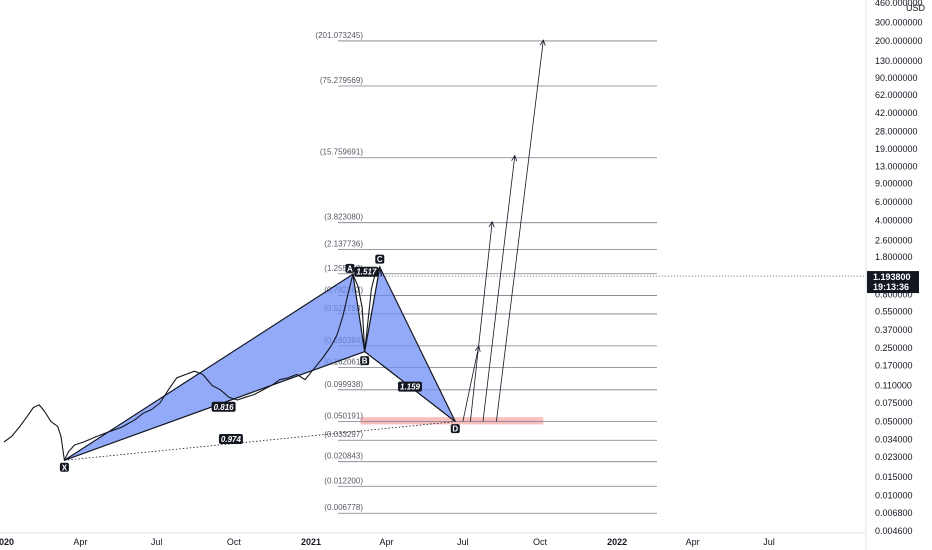 The width and height of the screenshot is (932, 550). I want to click on current-price-tag, so click(893, 282).